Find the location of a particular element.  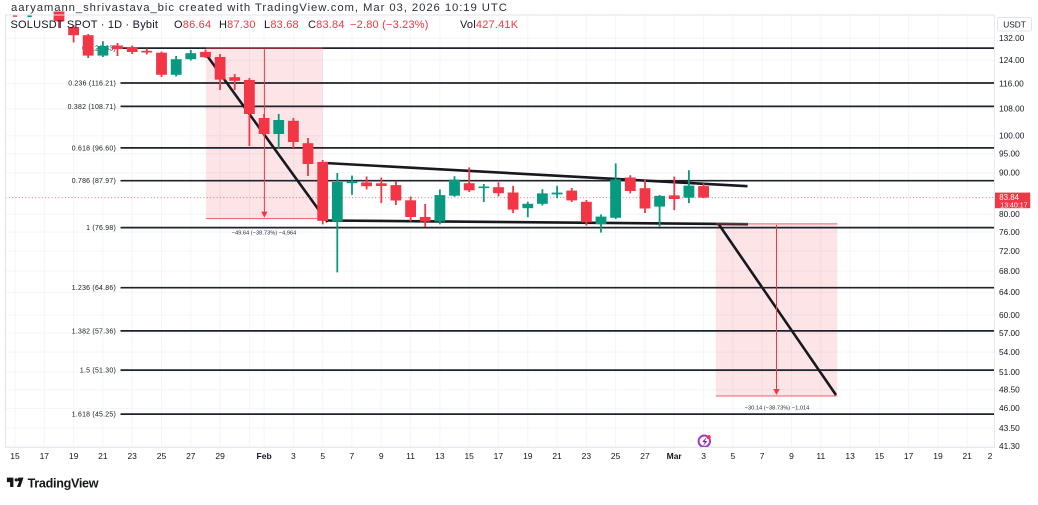

svg-text: 1.618 (45.25) is located at coordinates (94, 415).